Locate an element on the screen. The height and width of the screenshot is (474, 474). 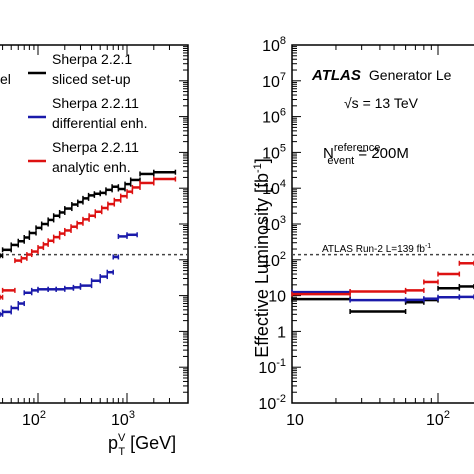
legend-label: Sherpa 2.2.1 is located at coordinates (92, 59).